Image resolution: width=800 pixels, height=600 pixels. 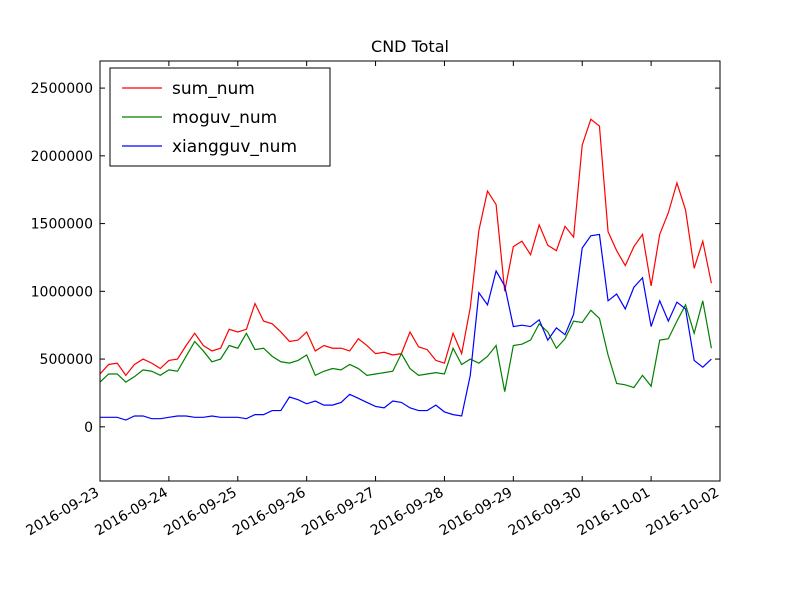 What do you see at coordinates (62, 89) in the screenshot?
I see `y-tick-label: 2500000` at bounding box center [62, 89].